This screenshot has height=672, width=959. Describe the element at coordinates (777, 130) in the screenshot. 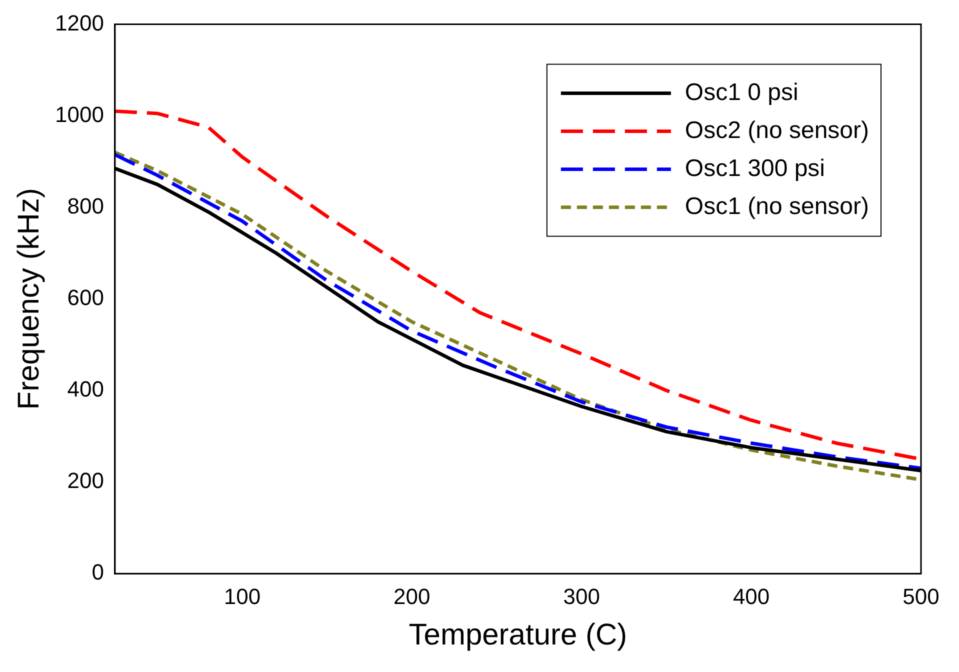

I see `legend-label: Osc2 (no sensor)` at that location.